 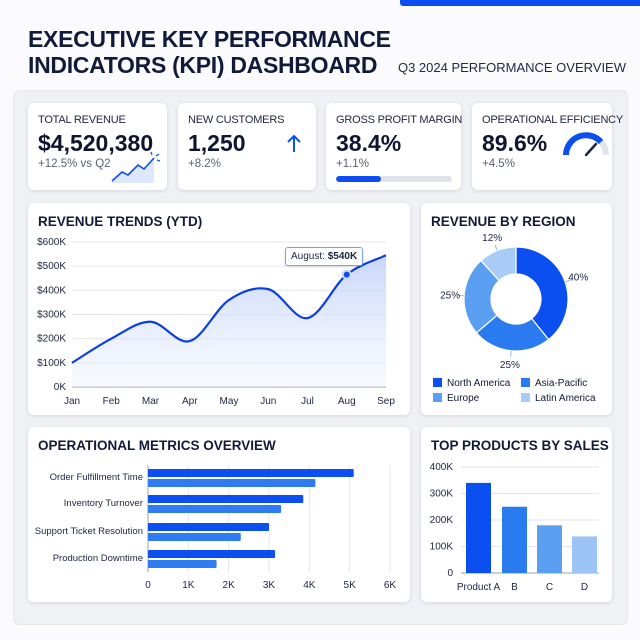 I want to click on x-tick-label: 5K, so click(x=350, y=585).